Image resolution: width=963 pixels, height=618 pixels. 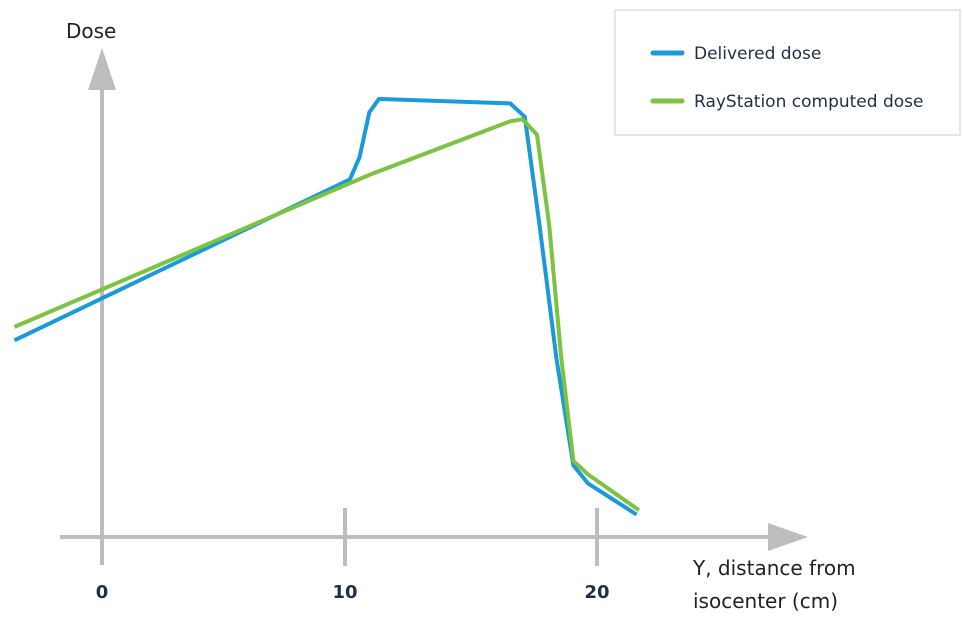 What do you see at coordinates (102, 69) in the screenshot?
I see `y-axis-arrow` at bounding box center [102, 69].